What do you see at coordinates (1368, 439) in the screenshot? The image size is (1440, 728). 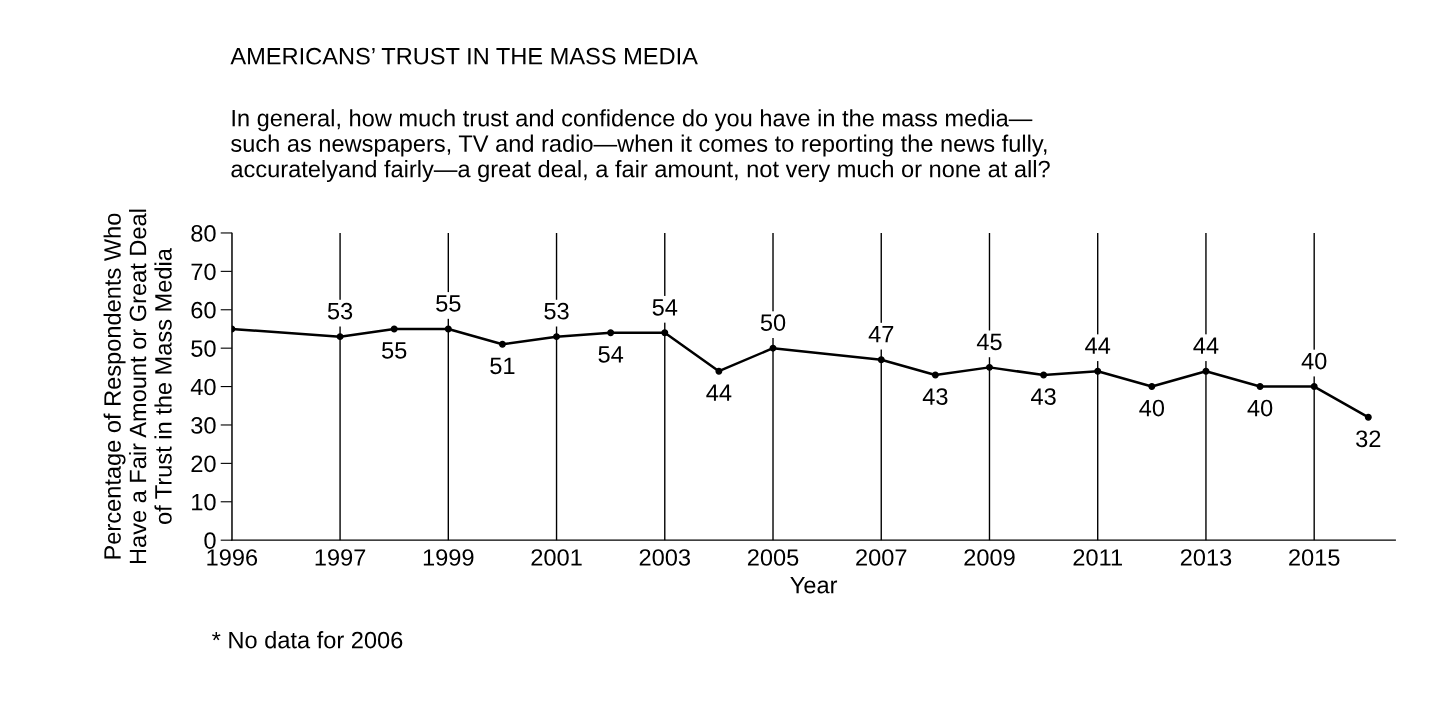 I see `data-label: 32` at bounding box center [1368, 439].